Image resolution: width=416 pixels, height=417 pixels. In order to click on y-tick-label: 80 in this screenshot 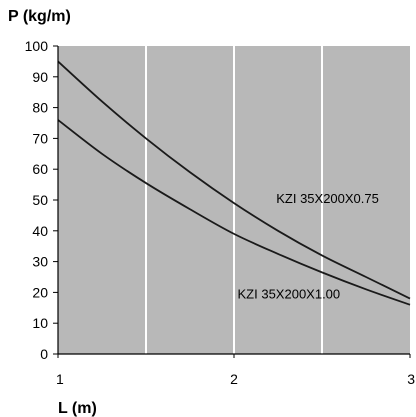, I will do `click(40, 108)`.